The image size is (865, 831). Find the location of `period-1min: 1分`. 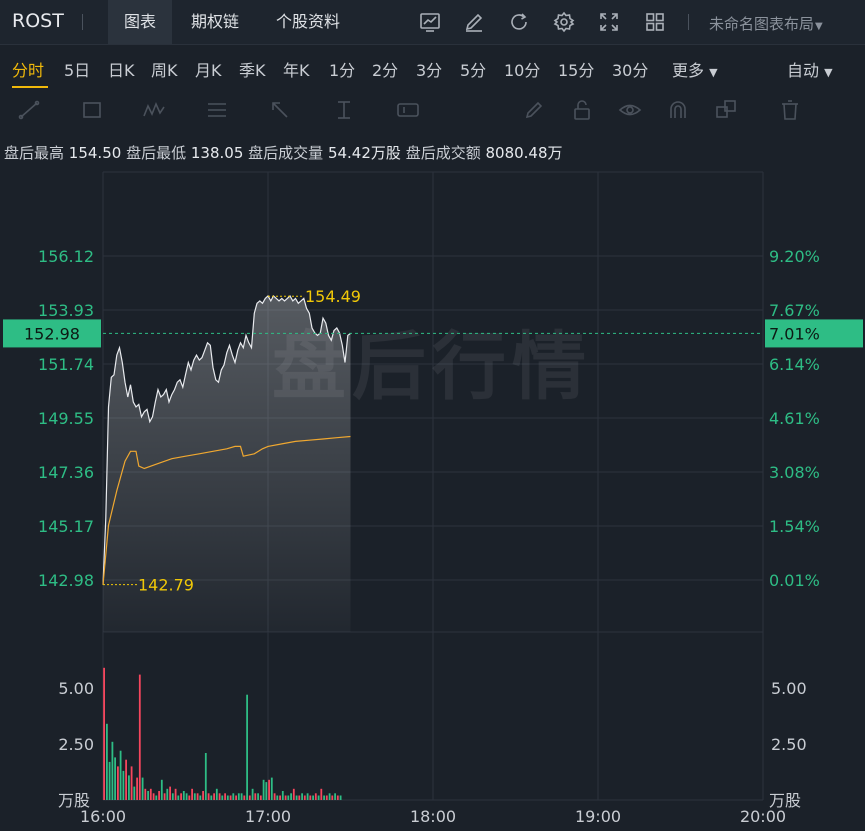

period-1min: 1分 is located at coordinates (342, 70).